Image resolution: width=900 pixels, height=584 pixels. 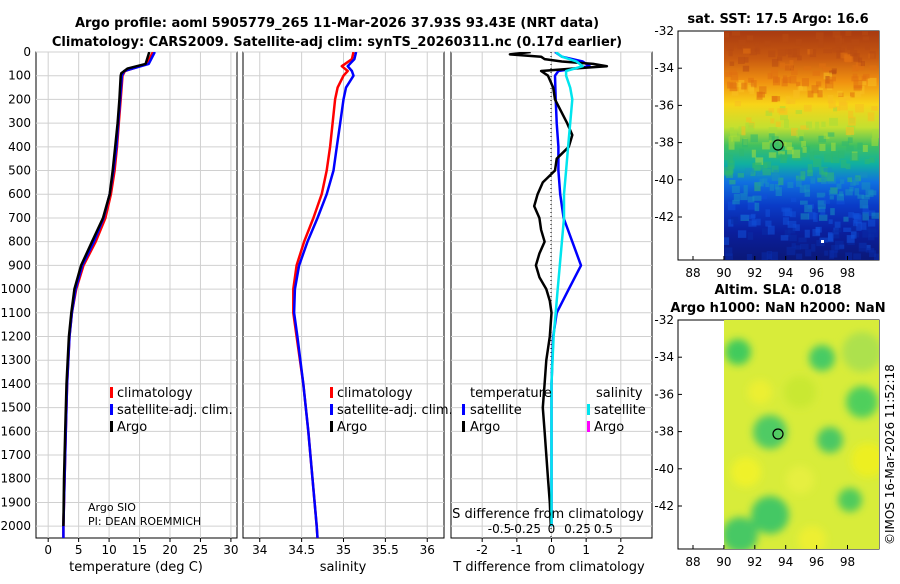 I want to click on x-tick-label: 20, so click(x=169, y=550).